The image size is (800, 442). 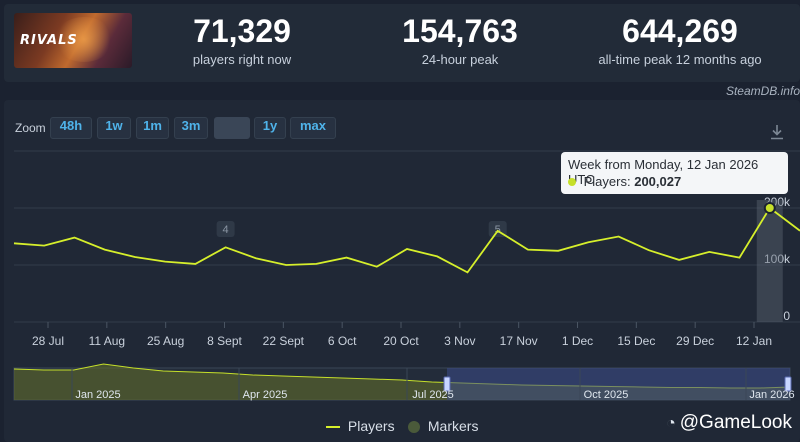 I want to click on peak-24h-value: 154,763, so click(x=460, y=31).